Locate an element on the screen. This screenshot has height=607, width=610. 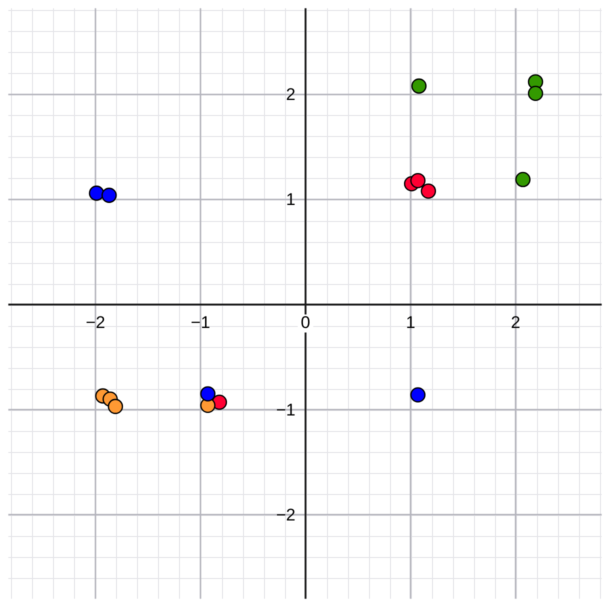
x-tick-label: −2 is located at coordinates (96, 322).